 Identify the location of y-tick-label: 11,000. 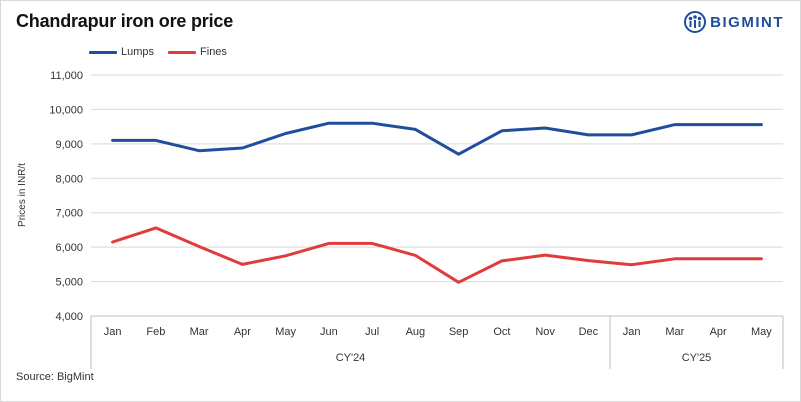
(66, 76).